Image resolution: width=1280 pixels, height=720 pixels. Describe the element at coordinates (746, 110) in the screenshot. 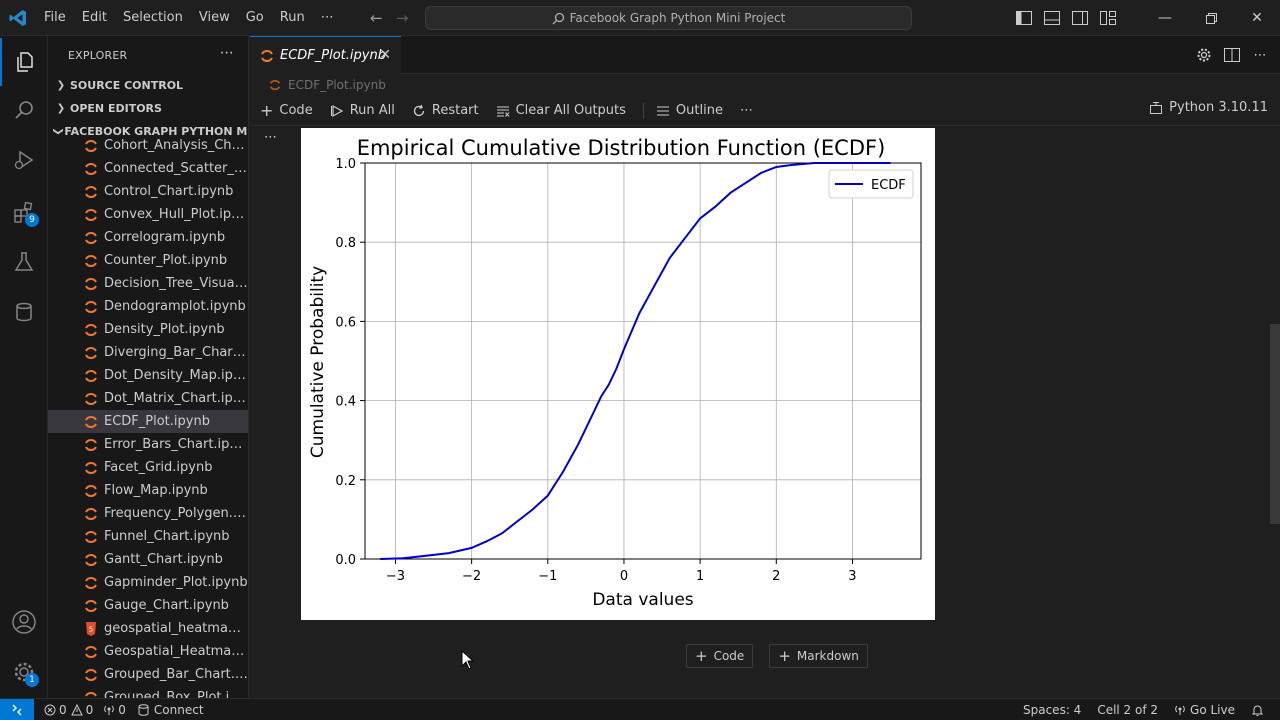

I see `toolbar-more-icon: ⋯` at that location.